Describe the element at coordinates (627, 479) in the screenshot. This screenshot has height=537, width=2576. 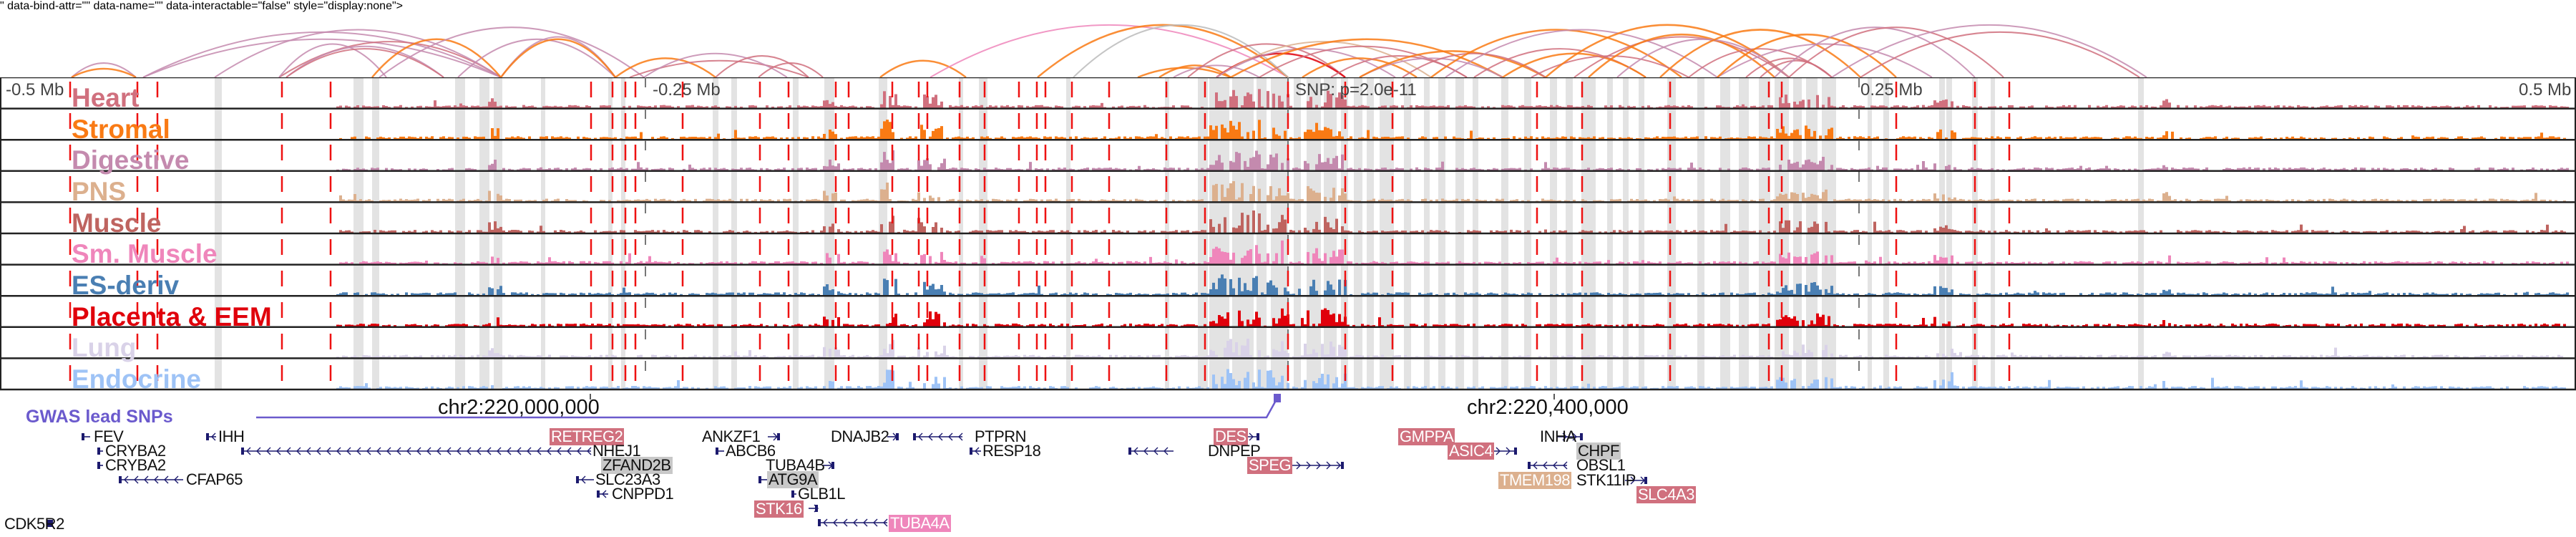
I see `gene-slc23a3: SLC23A3` at that location.